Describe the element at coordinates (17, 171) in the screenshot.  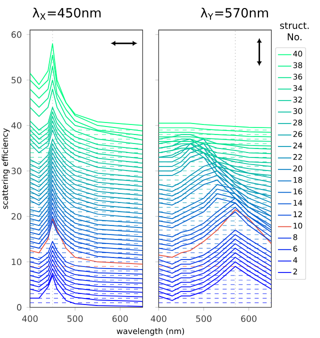
I see `y-tick-label: 30` at that location.